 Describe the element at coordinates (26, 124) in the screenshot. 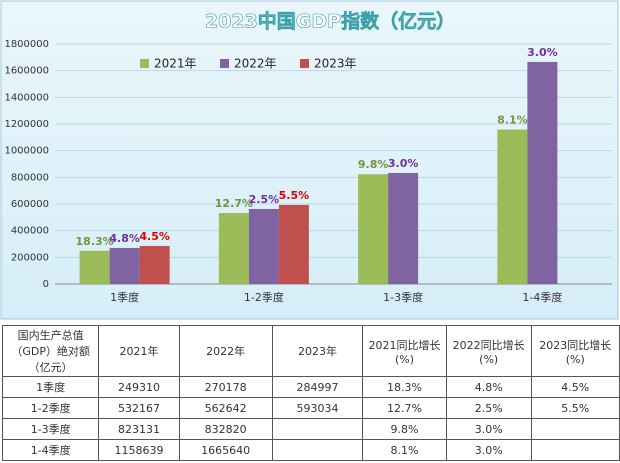

I see `y-tick-label: 1200000` at that location.